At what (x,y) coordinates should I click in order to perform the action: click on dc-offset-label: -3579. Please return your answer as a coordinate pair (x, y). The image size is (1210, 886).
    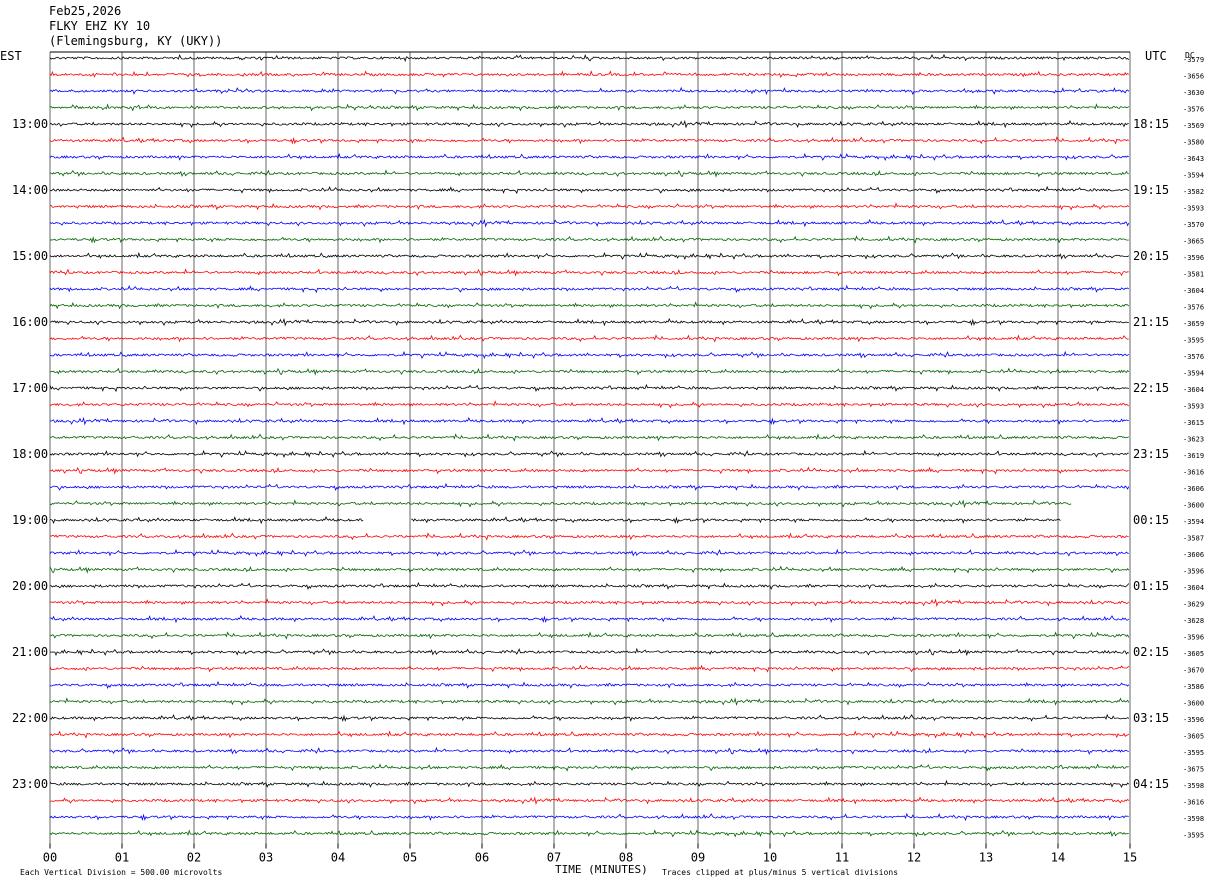
    Looking at the image, I should click on (1193, 60).